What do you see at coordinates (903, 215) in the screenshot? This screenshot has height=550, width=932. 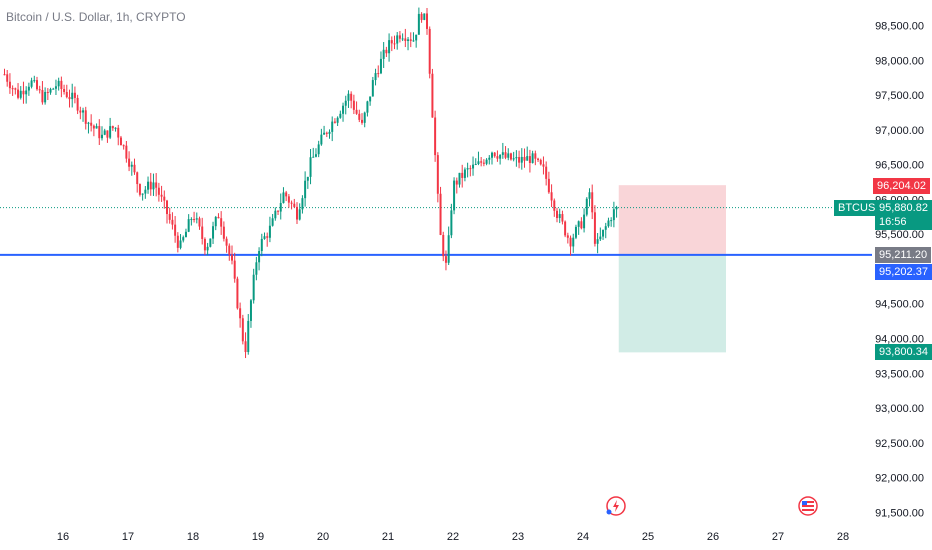 I see `last-price-tag: 95,880.82 16:56` at bounding box center [903, 215].